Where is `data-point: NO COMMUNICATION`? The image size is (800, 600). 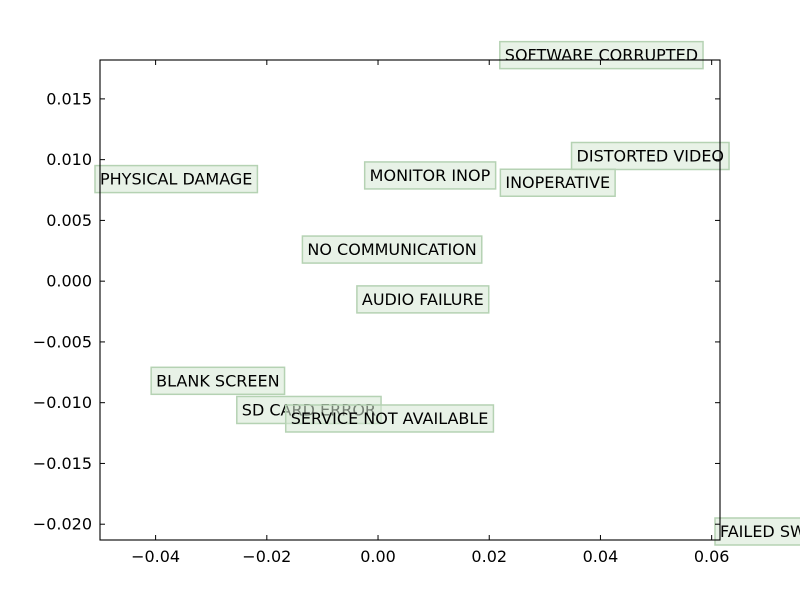
data-point: NO COMMUNICATION is located at coordinates (392, 249).